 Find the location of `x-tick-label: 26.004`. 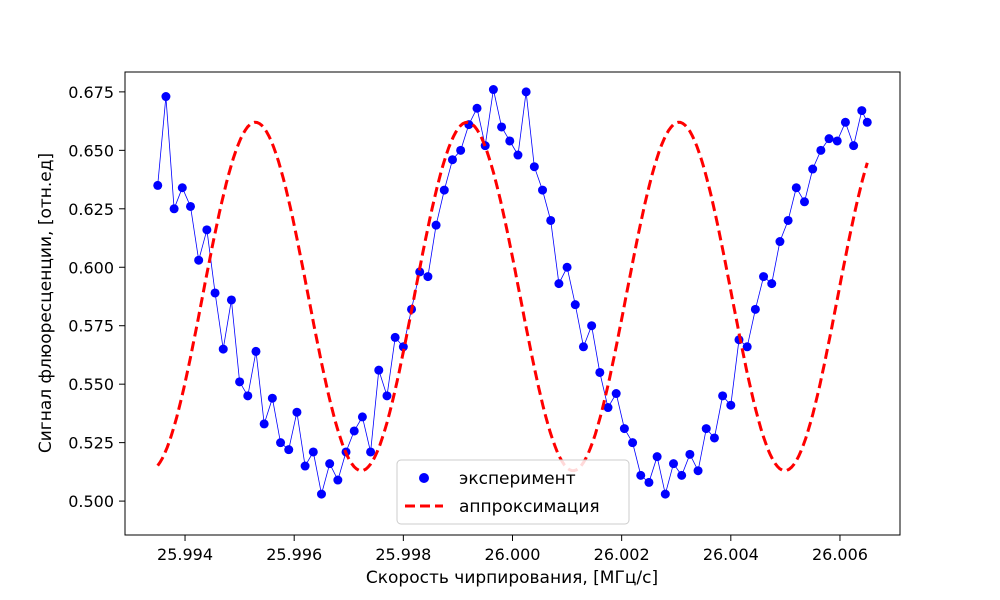

x-tick-label: 26.004 is located at coordinates (731, 554).